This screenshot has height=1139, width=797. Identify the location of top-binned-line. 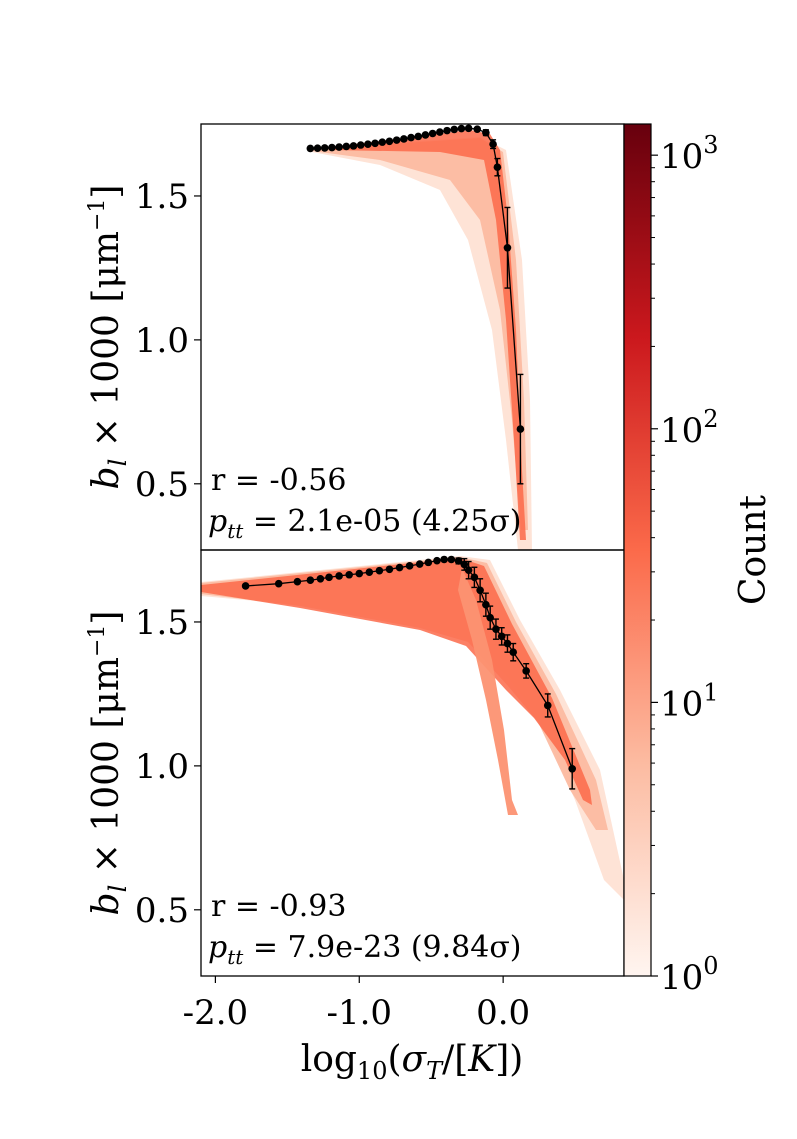
(415, 304).